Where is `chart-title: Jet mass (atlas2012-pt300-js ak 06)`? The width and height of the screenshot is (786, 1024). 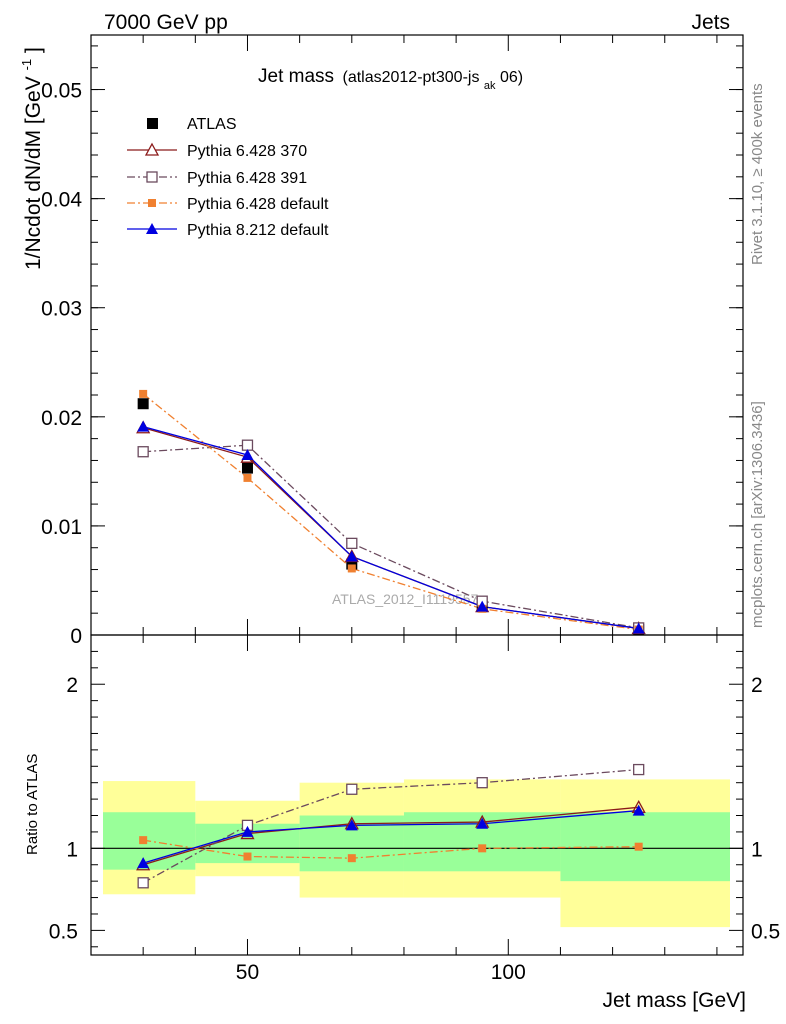 chart-title: Jet mass (atlas2012-pt300-js ak 06) is located at coordinates (390, 79).